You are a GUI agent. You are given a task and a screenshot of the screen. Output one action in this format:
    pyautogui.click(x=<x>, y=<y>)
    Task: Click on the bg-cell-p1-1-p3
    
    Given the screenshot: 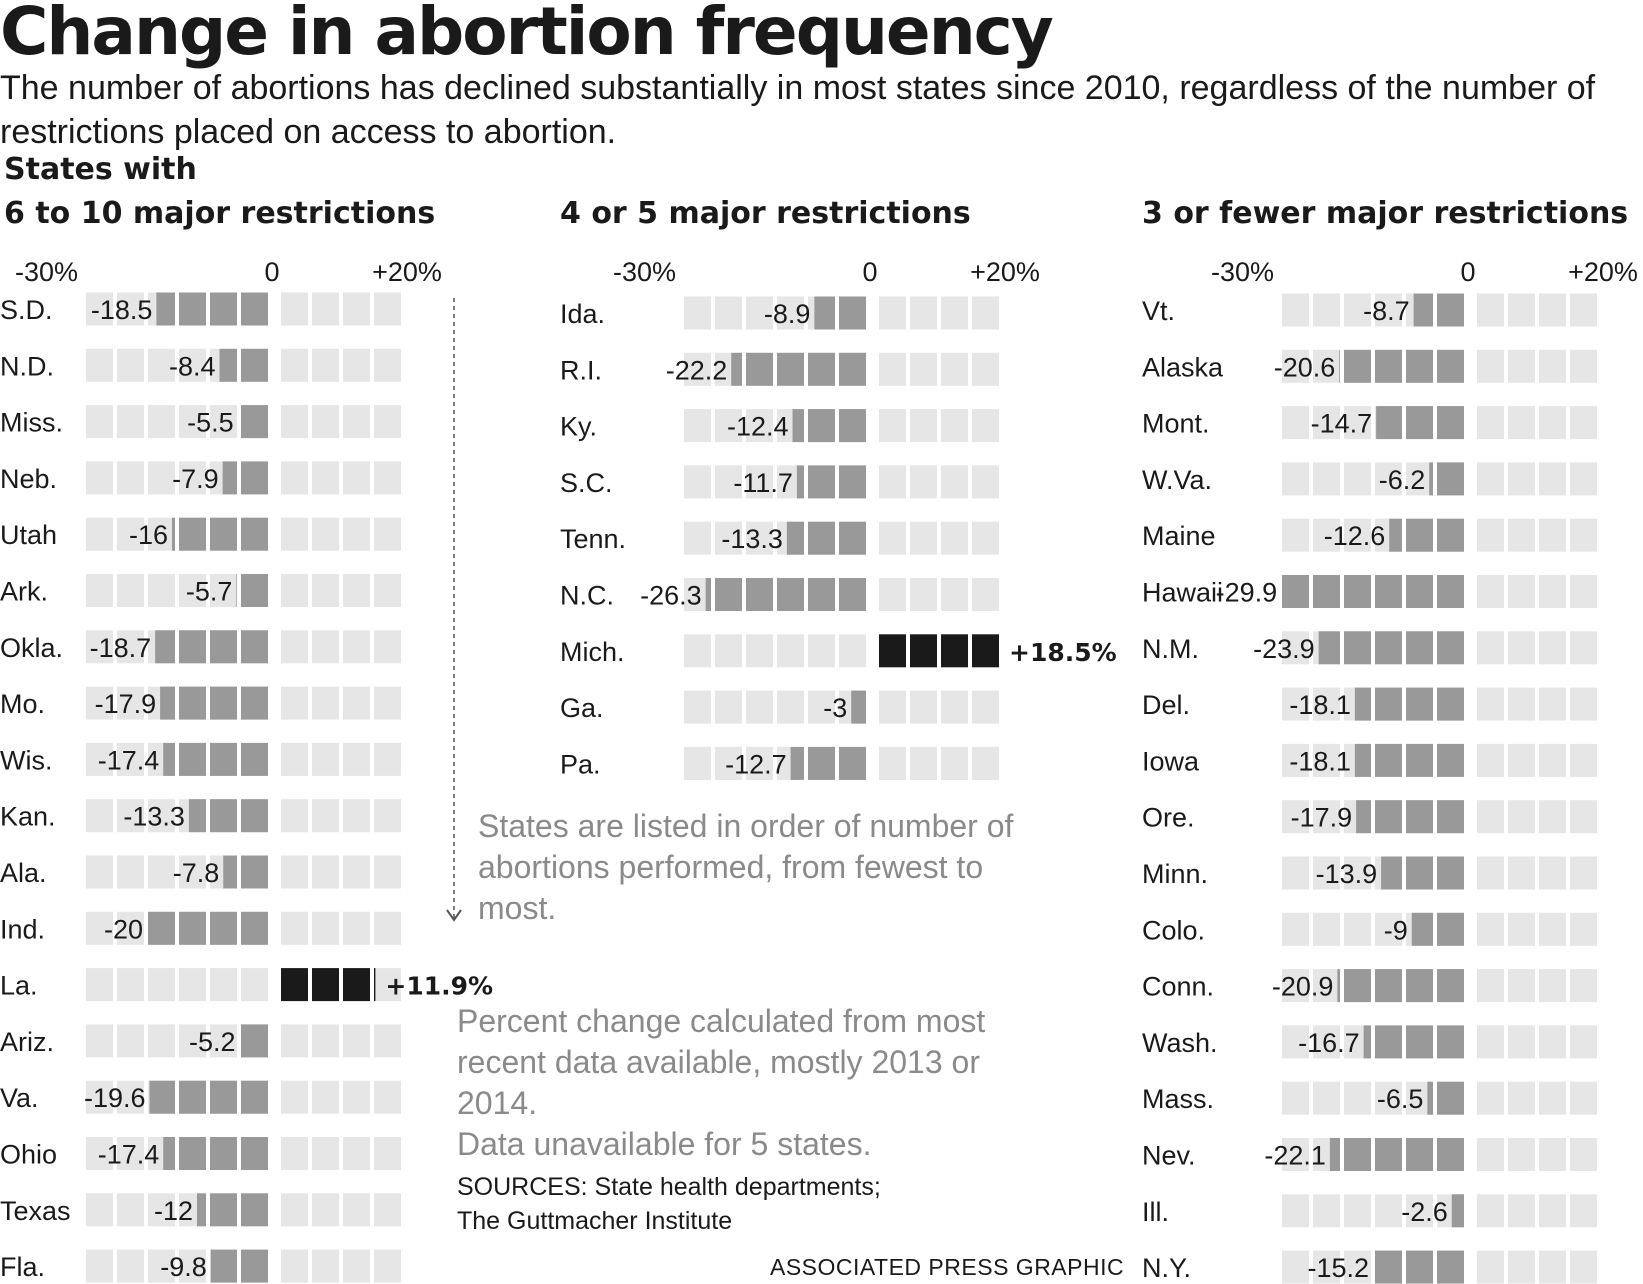 What is the action you would take?
    pyautogui.click(x=985, y=369)
    